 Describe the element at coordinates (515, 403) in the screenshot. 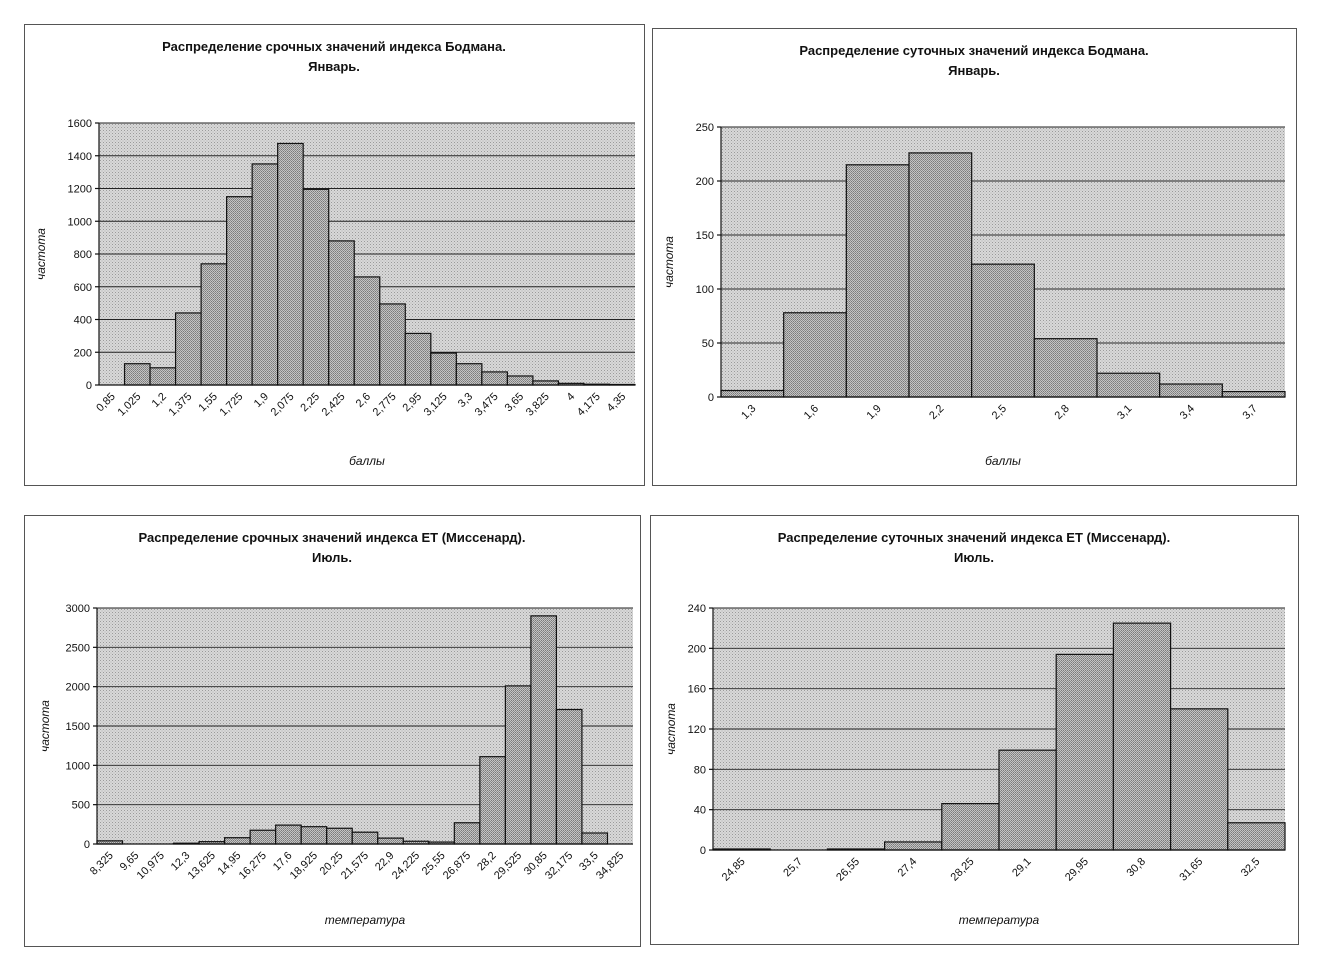

I see `x-tick-label: 3,65` at that location.